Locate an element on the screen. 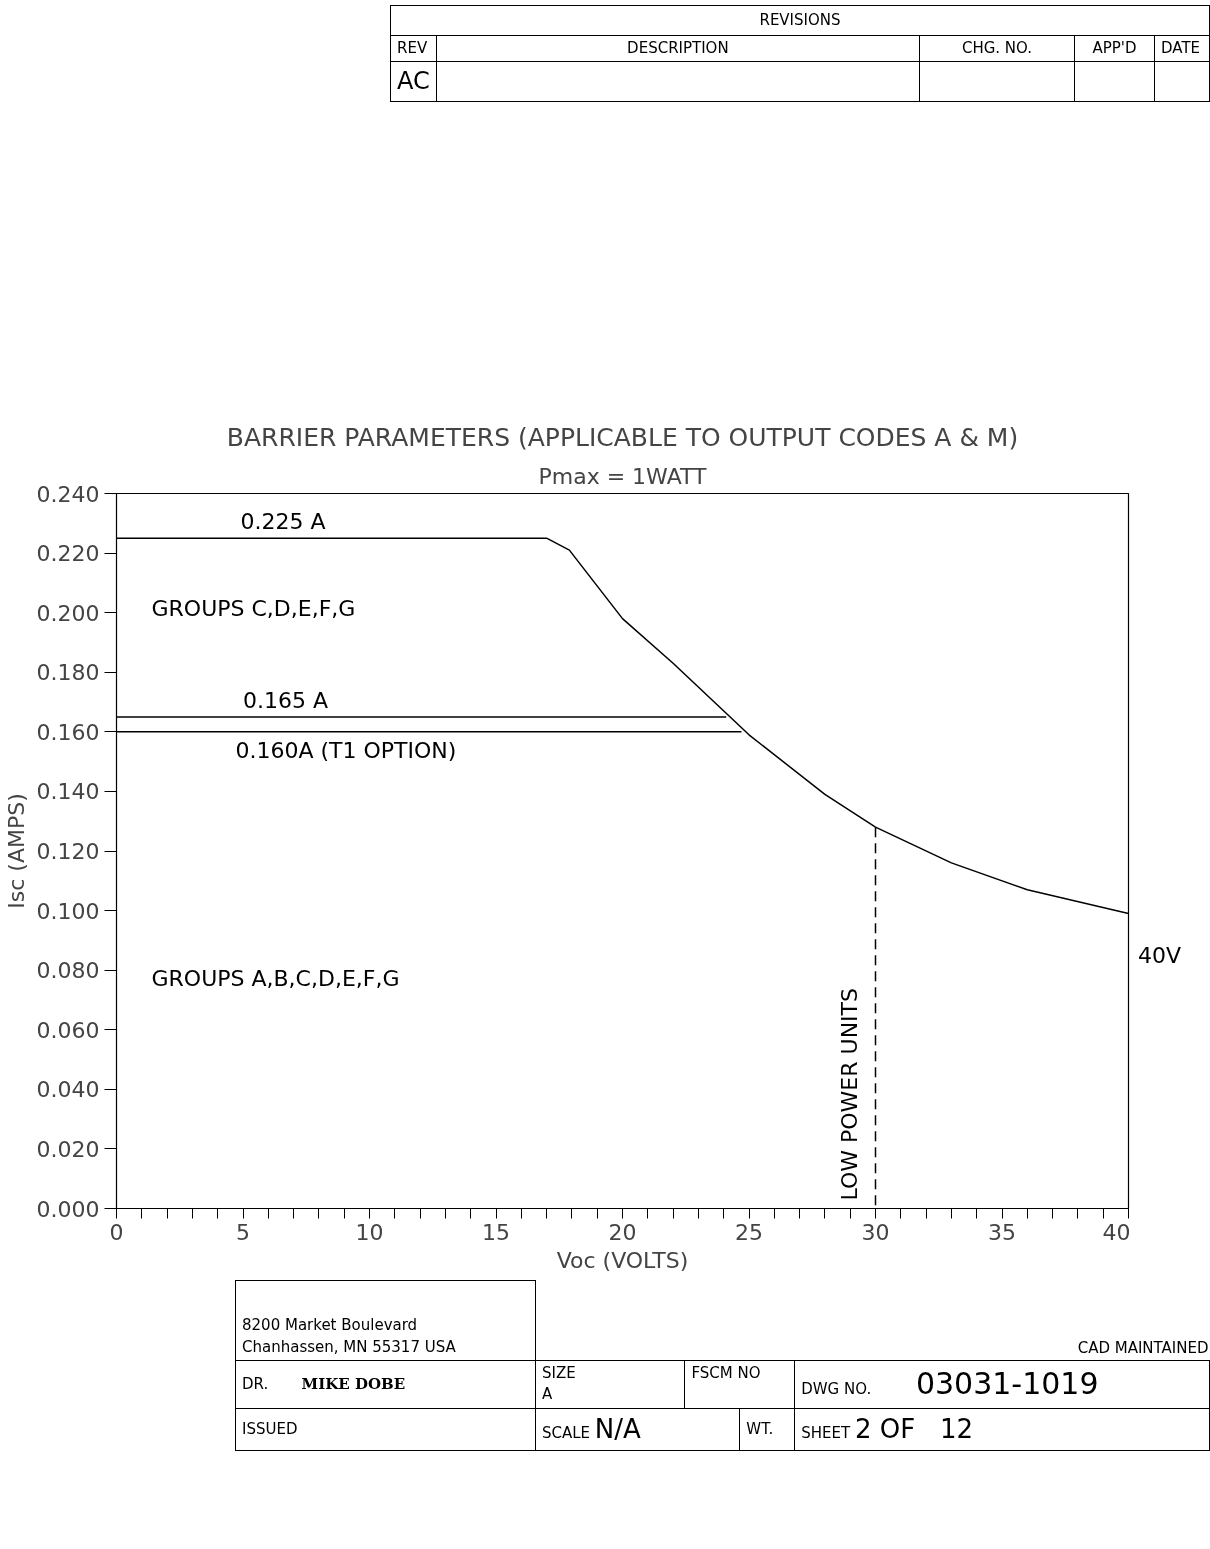 This screenshot has height=1549, width=1210. text: DATE is located at coordinates (1182, 48).